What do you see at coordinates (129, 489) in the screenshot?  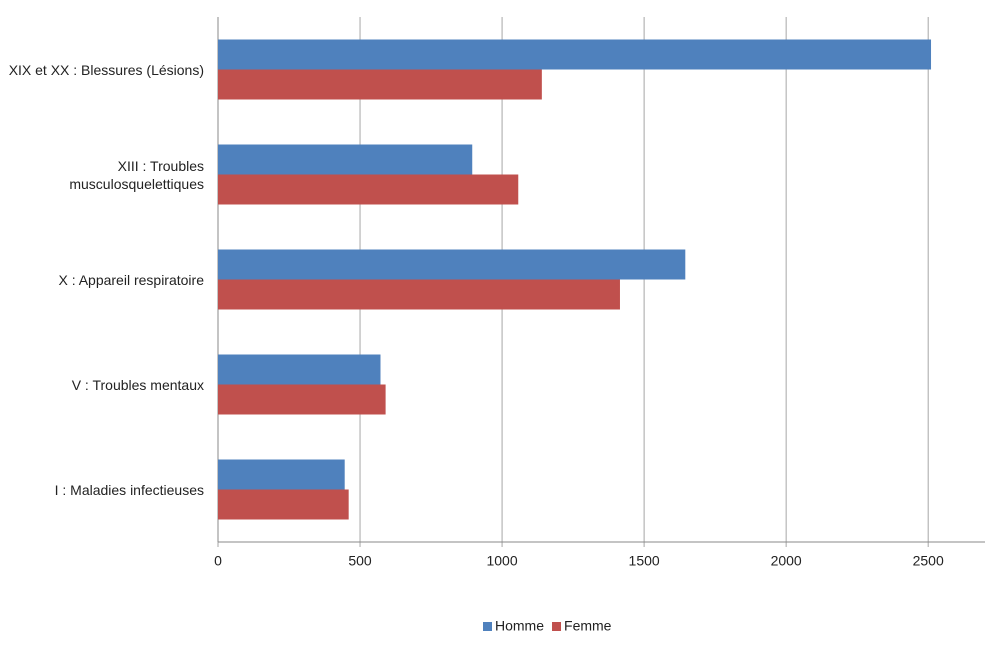 I see `y-tick-label: I : Maladies infectieuses` at bounding box center [129, 489].